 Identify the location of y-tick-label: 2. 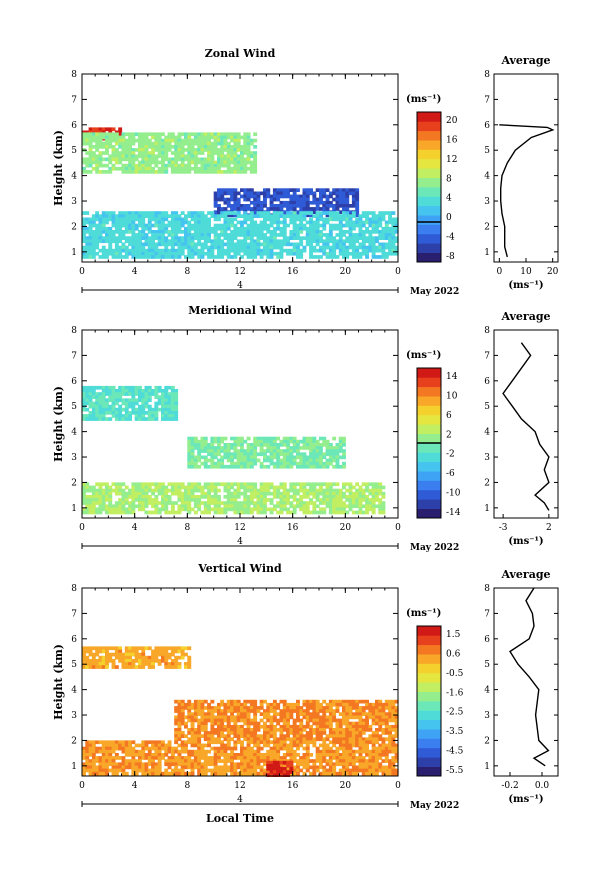
(74, 483).